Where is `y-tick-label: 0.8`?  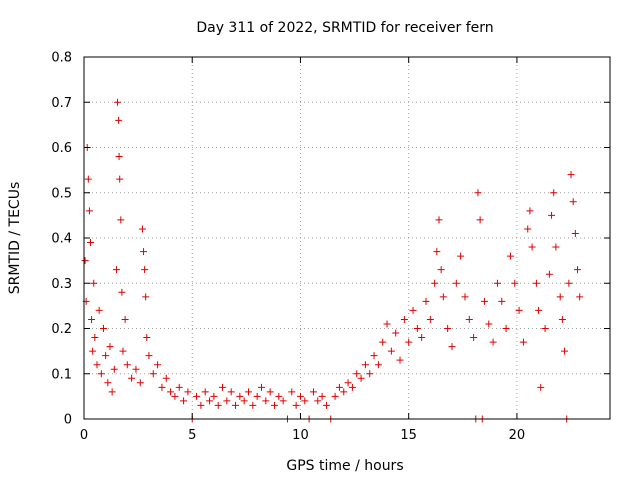 y-tick-label: 0.8 is located at coordinates (61, 58).